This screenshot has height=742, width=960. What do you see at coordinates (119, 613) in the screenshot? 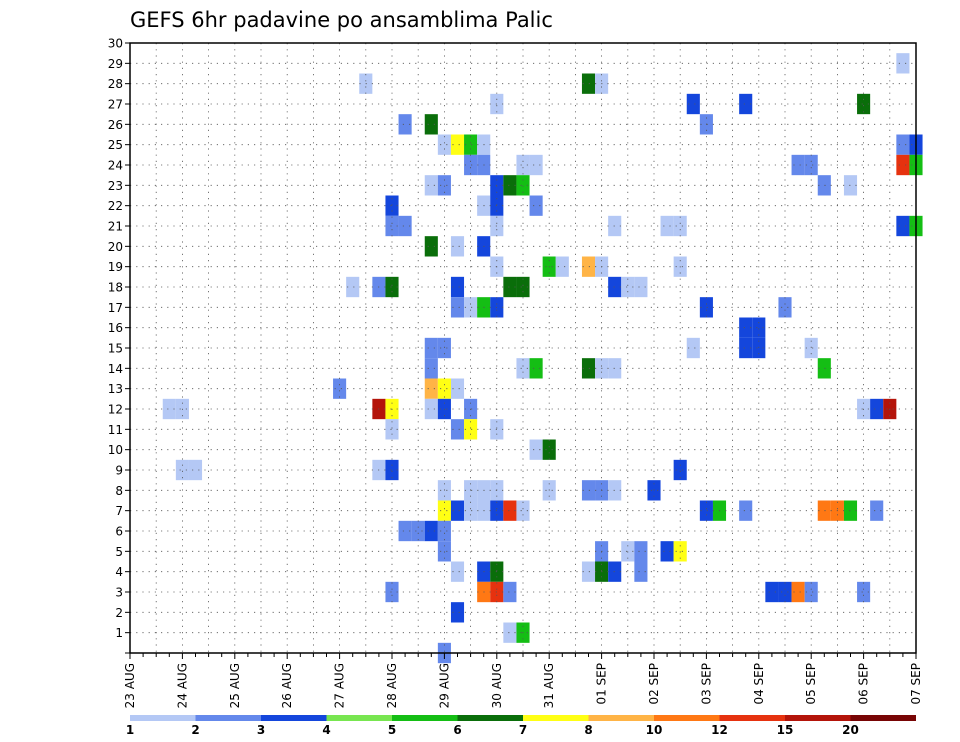
I see `y-tick-label: 2` at bounding box center [119, 613].